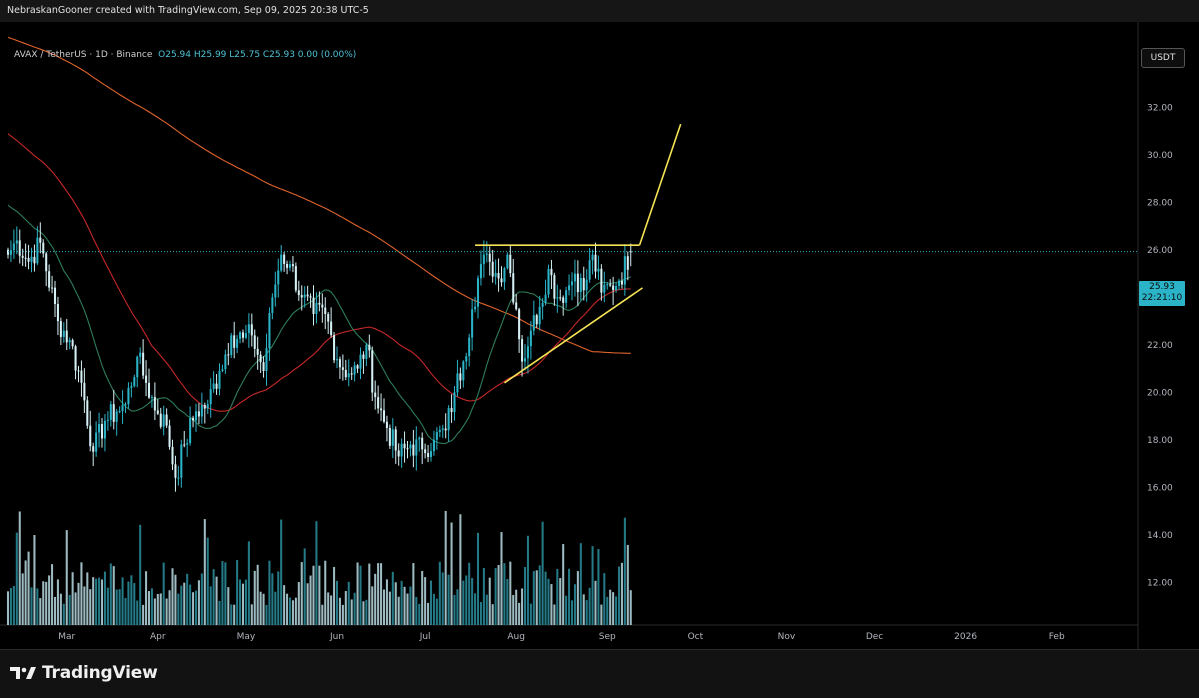 The width and height of the screenshot is (1199, 698). What do you see at coordinates (573, 335) in the screenshot?
I see `drawing-trend-line` at bounding box center [573, 335].